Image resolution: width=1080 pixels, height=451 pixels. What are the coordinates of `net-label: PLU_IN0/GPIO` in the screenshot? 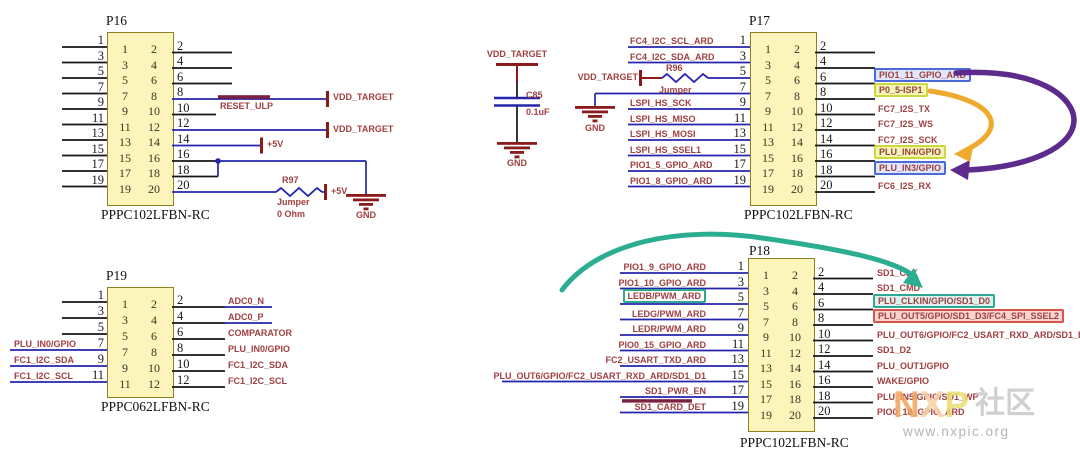 It's located at (259, 349).